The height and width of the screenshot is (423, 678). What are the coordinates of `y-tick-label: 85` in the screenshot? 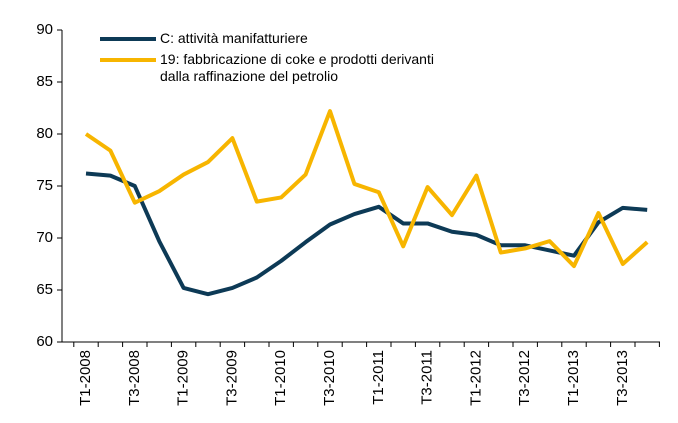 It's located at (44, 81).